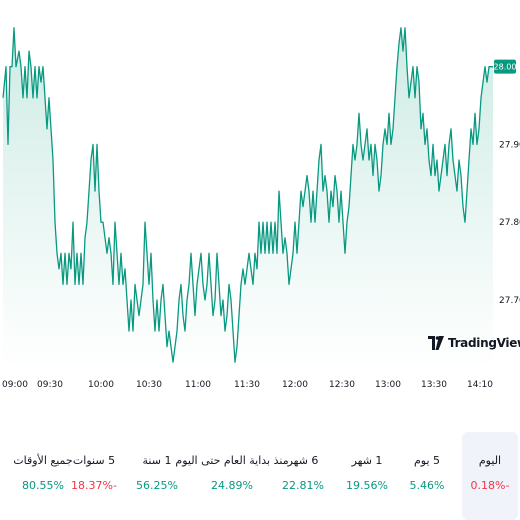  I want to click on x-tick-label: 12:00, so click(295, 385).